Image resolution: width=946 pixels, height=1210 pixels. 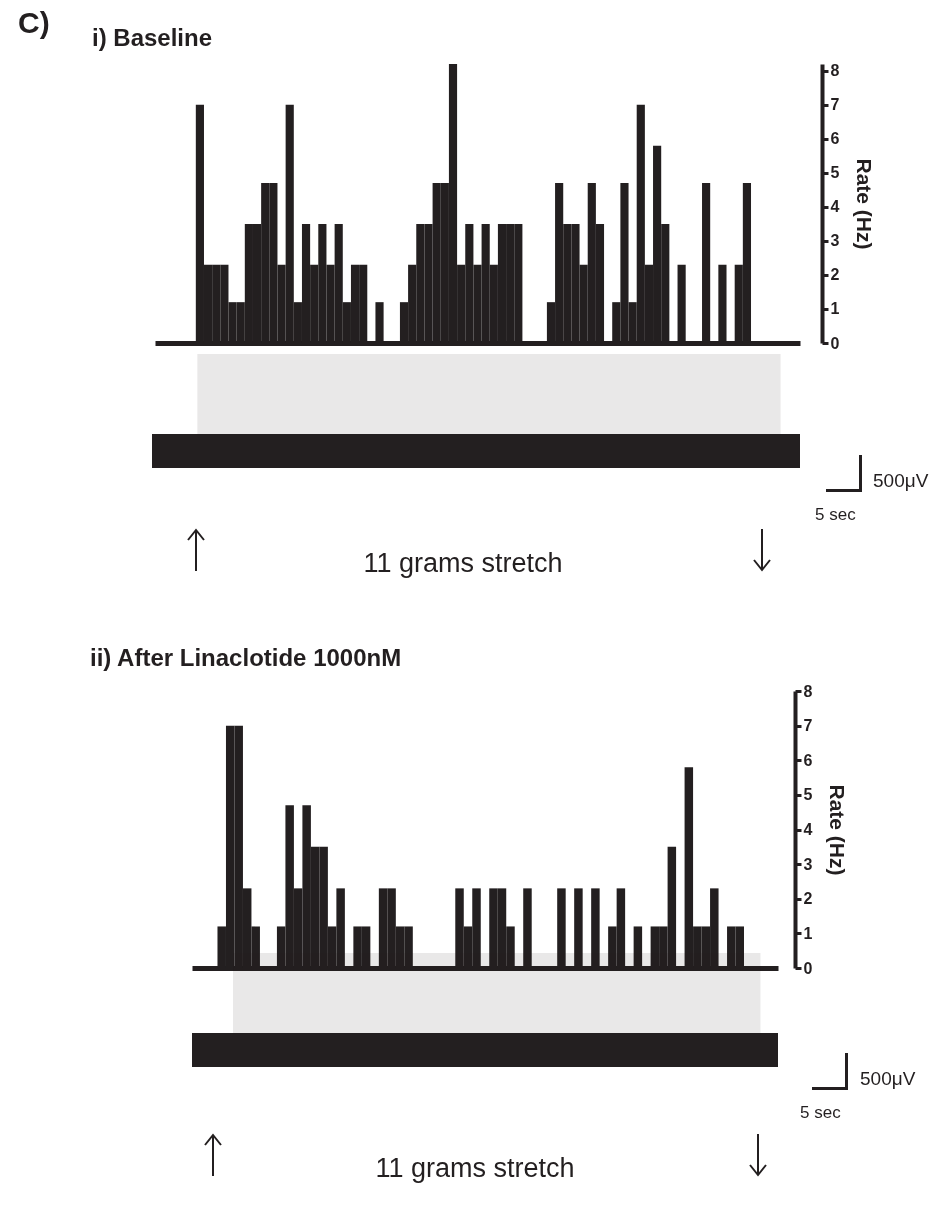 I want to click on chart-title: i) Baseline, so click(x=152, y=37).